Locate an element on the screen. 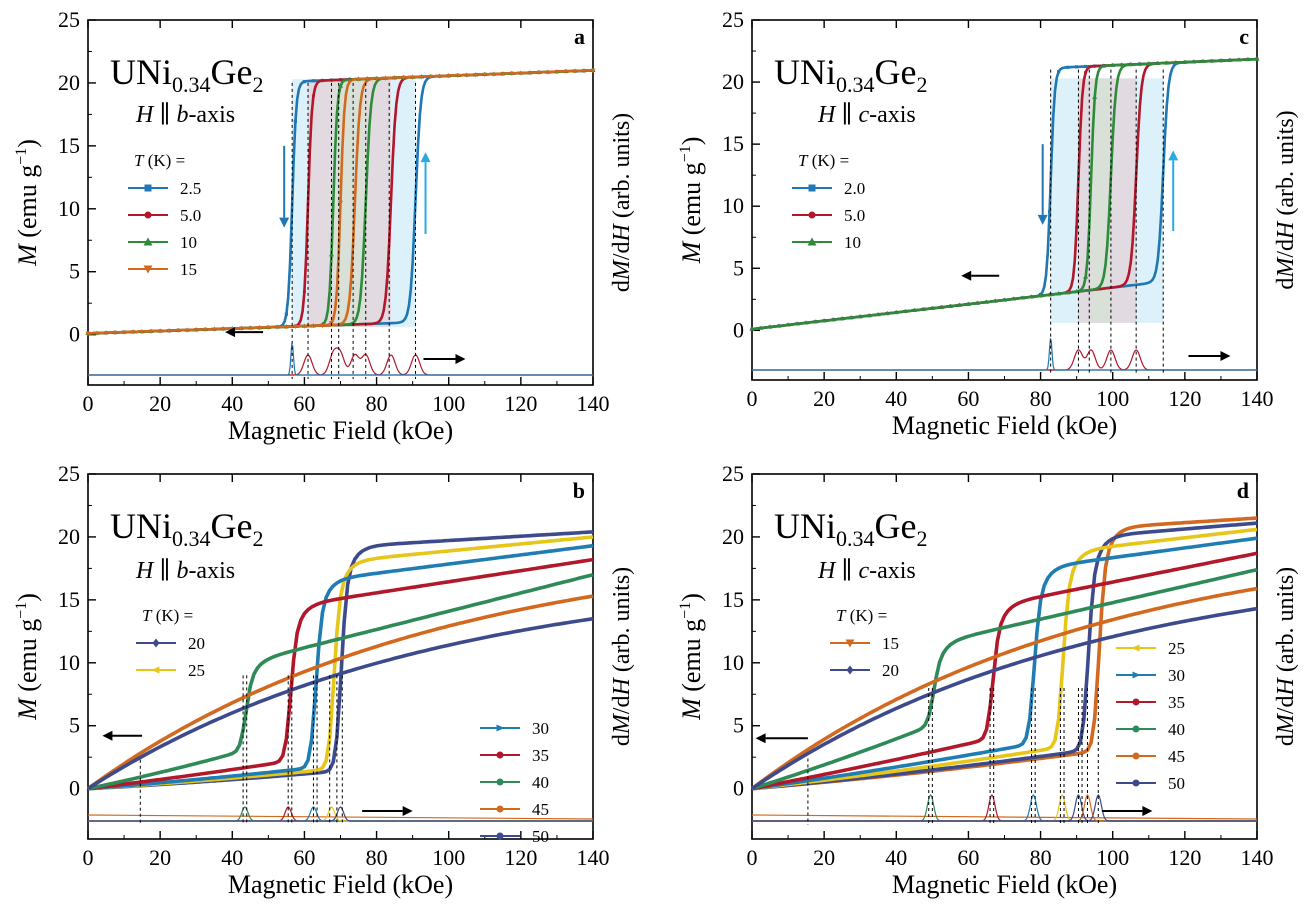  panel-letter: c is located at coordinates (1244, 36).